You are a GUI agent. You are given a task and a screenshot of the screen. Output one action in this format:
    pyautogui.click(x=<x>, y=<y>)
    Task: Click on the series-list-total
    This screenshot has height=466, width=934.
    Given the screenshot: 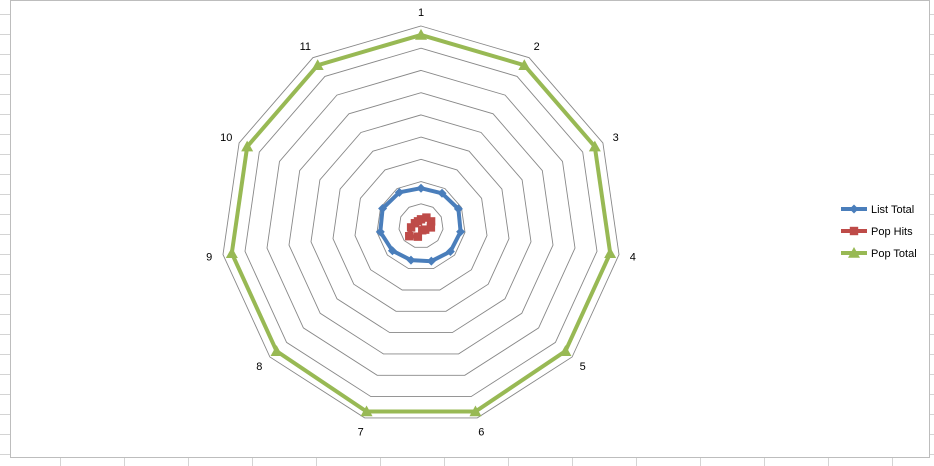 What is the action you would take?
    pyautogui.click(x=420, y=224)
    